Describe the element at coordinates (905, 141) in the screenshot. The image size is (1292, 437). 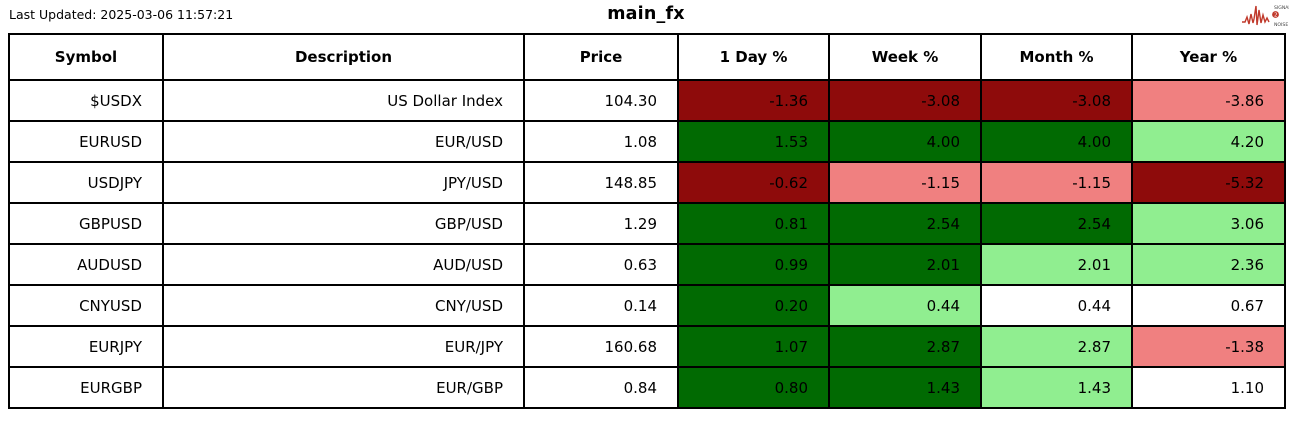
I see `week-pct-cell: 4.00` at that location.